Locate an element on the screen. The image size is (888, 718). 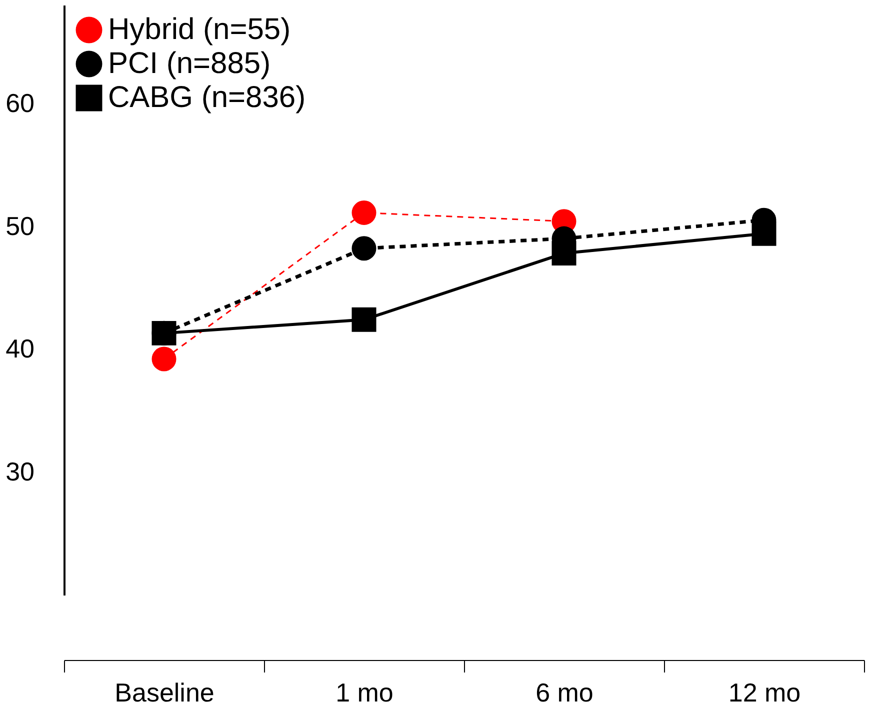
legend-label: PCI (n=885) is located at coordinates (189, 63).